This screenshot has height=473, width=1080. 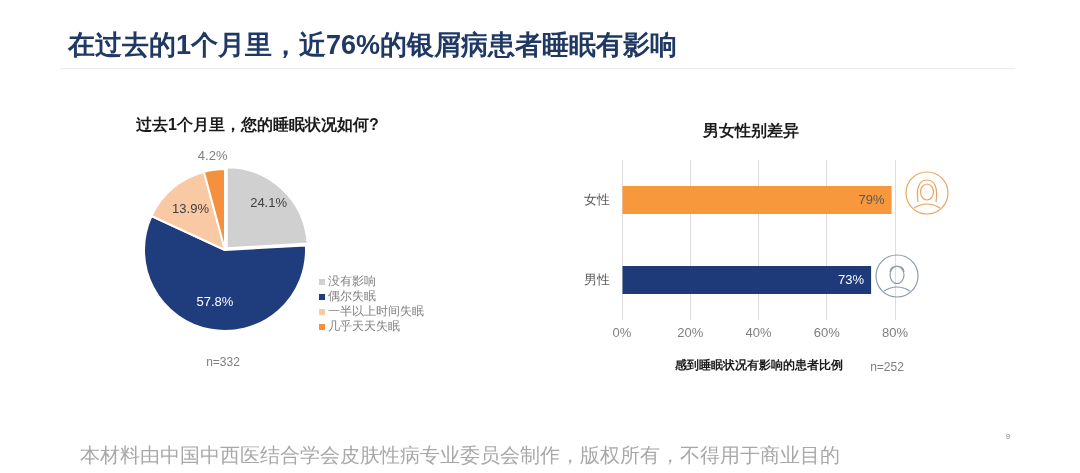 I want to click on data-label: 79%, so click(x=872, y=199).